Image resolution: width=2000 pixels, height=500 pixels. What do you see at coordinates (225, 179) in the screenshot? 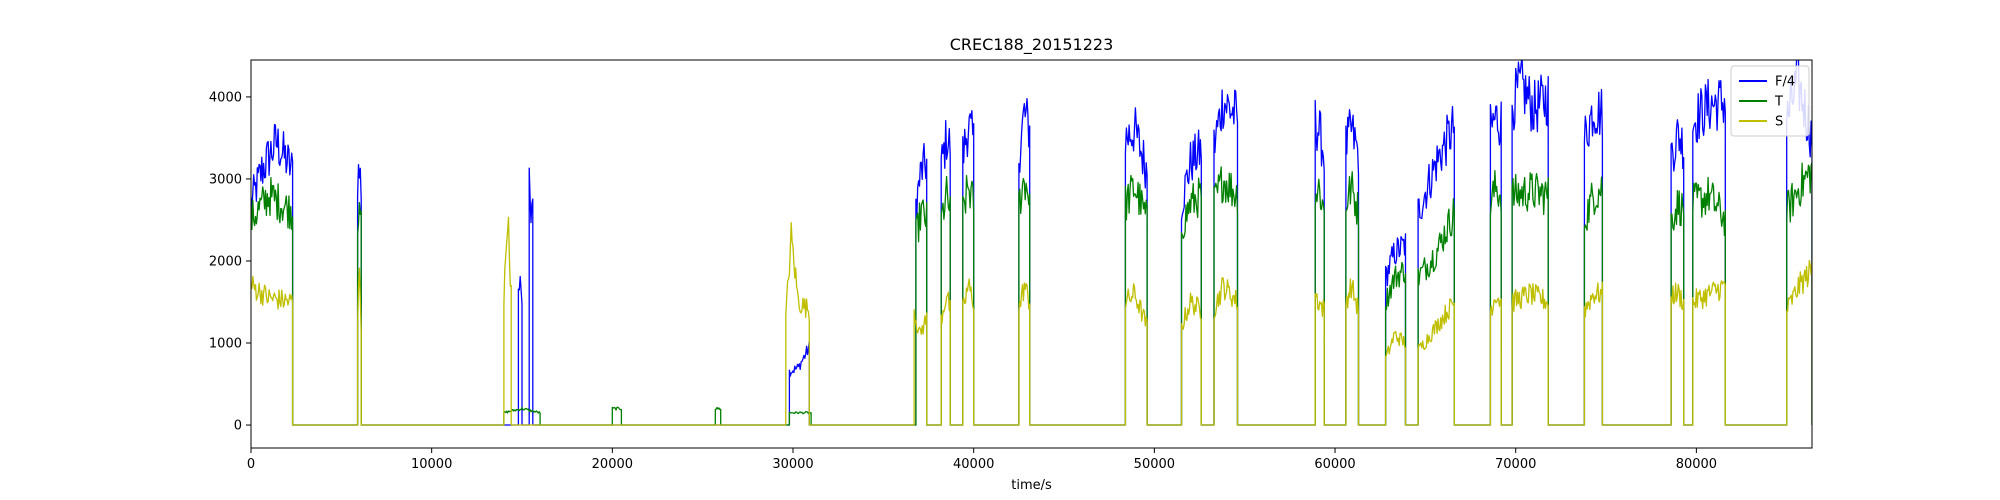
I see `y-tick-label: 3000` at bounding box center [225, 179].